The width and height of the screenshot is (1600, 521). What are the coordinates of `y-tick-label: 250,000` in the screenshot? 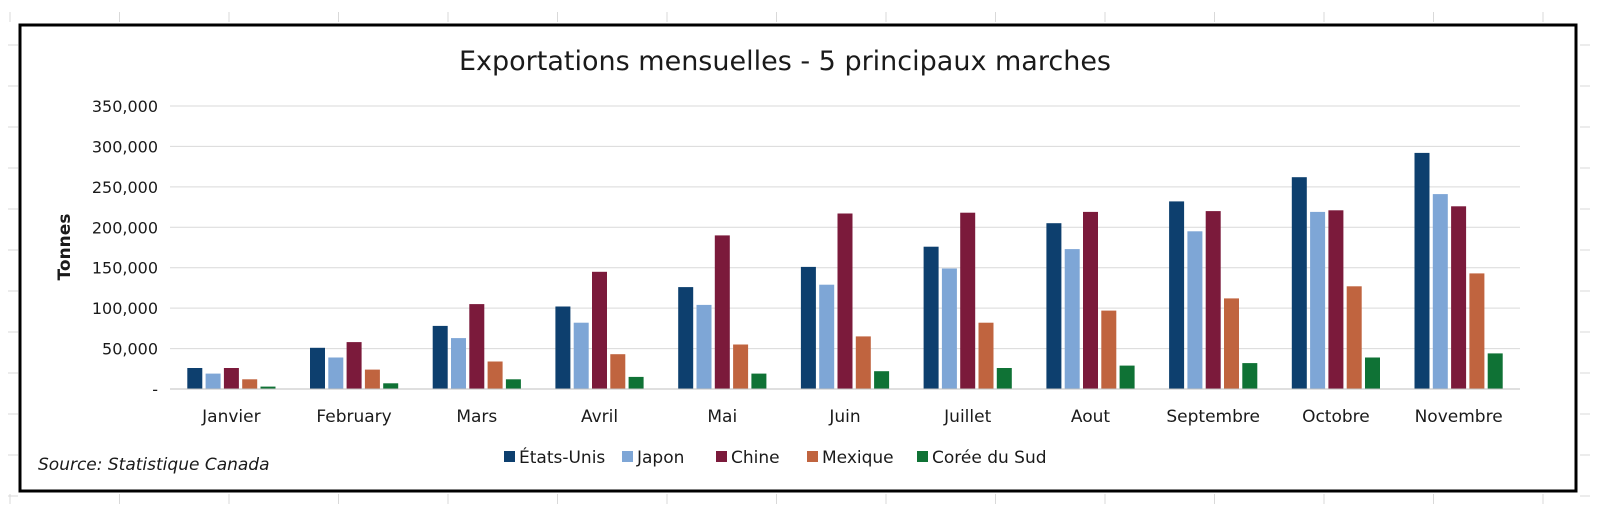 It's located at (125, 187).